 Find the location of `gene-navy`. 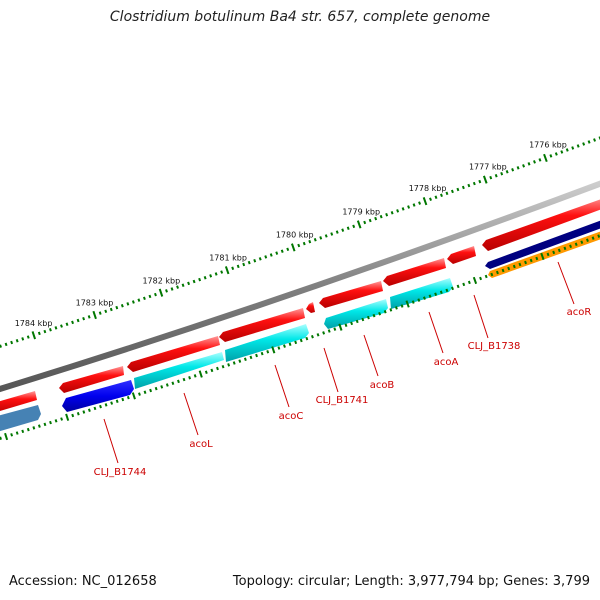

gene-navy is located at coordinates (542, 243).